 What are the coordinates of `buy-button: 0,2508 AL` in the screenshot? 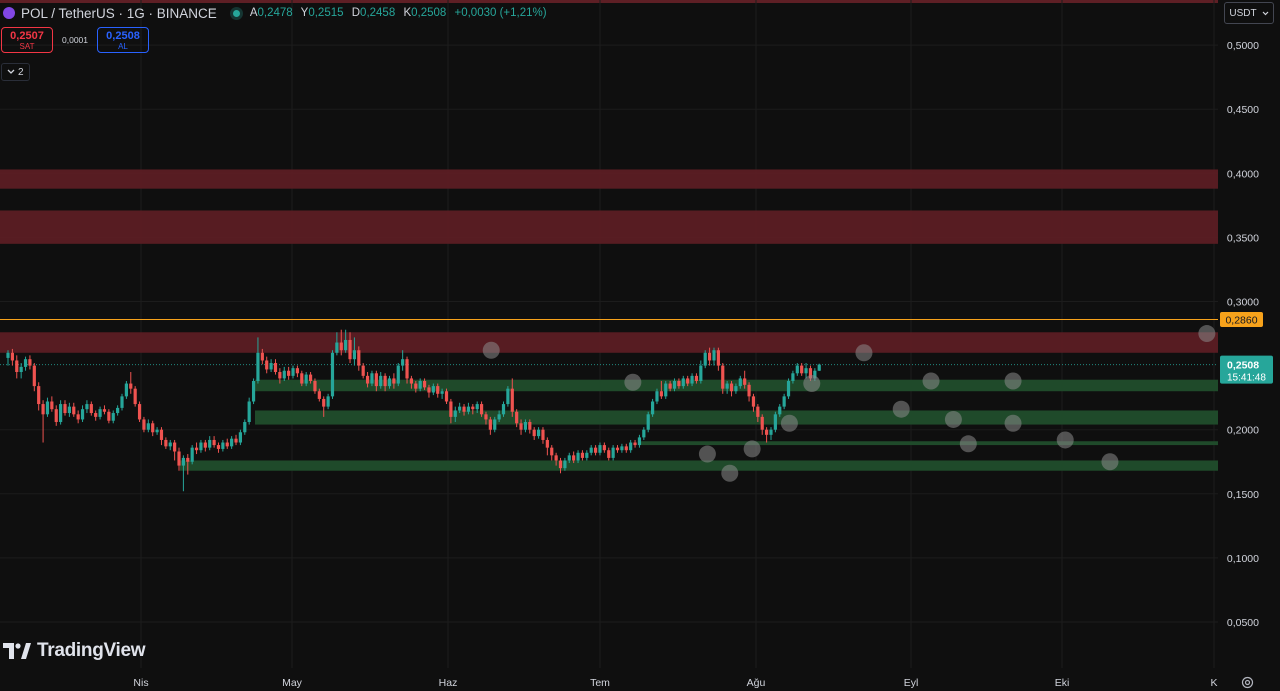 It's located at (123, 40).